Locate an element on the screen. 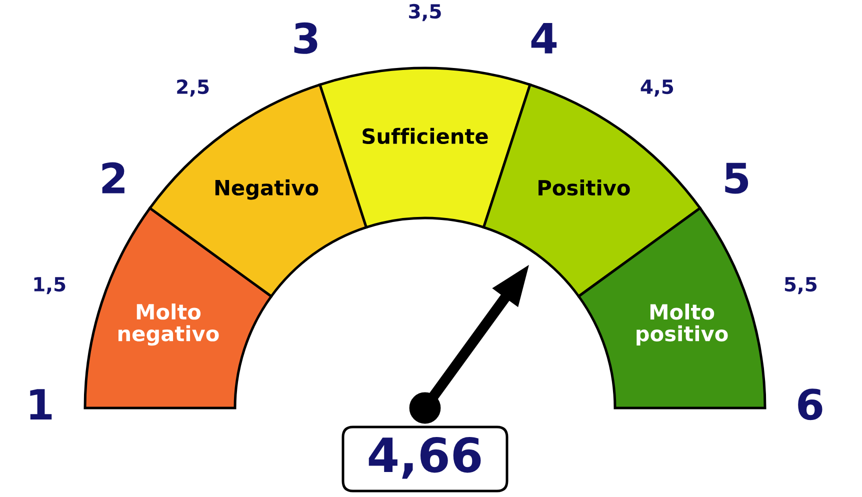 The height and width of the screenshot is (497, 862). text: 4,66 is located at coordinates (424, 458).